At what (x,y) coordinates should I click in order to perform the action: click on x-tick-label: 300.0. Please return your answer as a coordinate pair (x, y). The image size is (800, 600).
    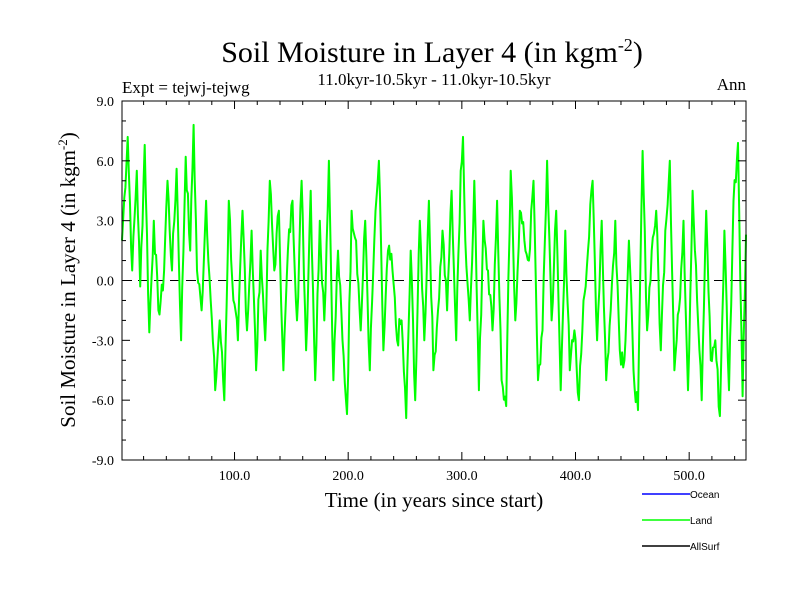
    Looking at the image, I should click on (462, 476).